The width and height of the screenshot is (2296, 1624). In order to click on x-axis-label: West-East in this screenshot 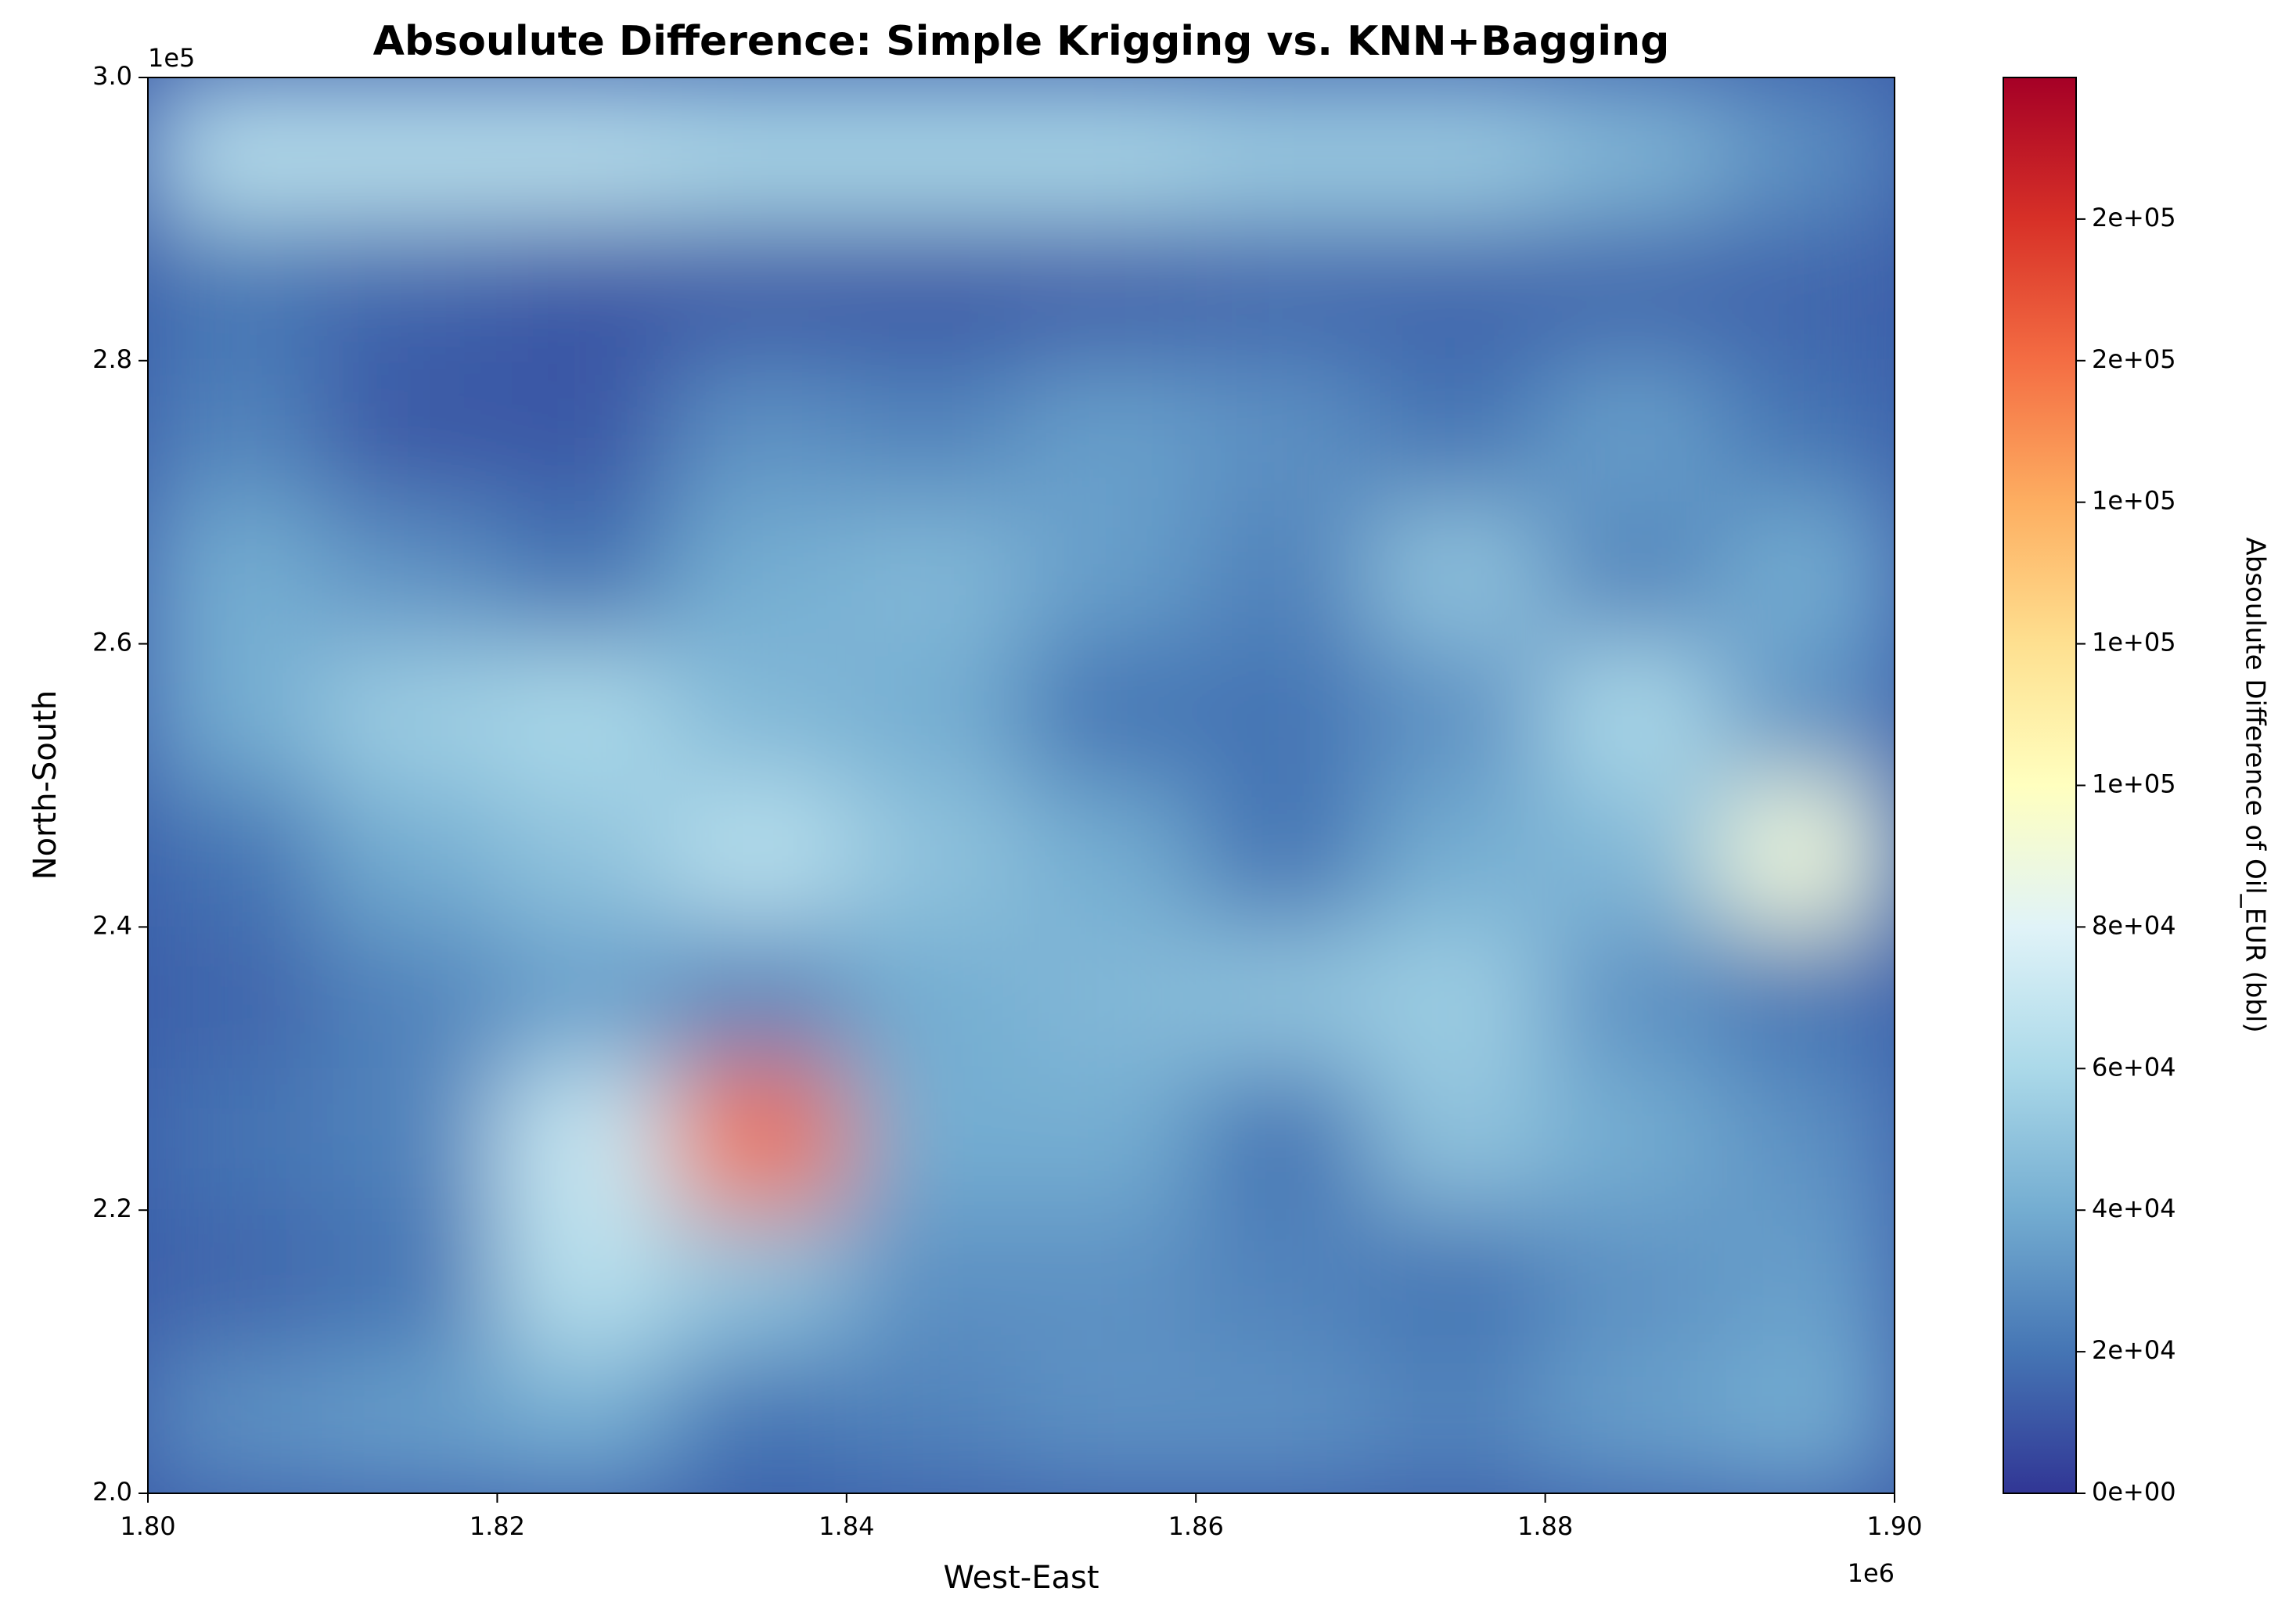, I will do `click(1021, 1578)`.